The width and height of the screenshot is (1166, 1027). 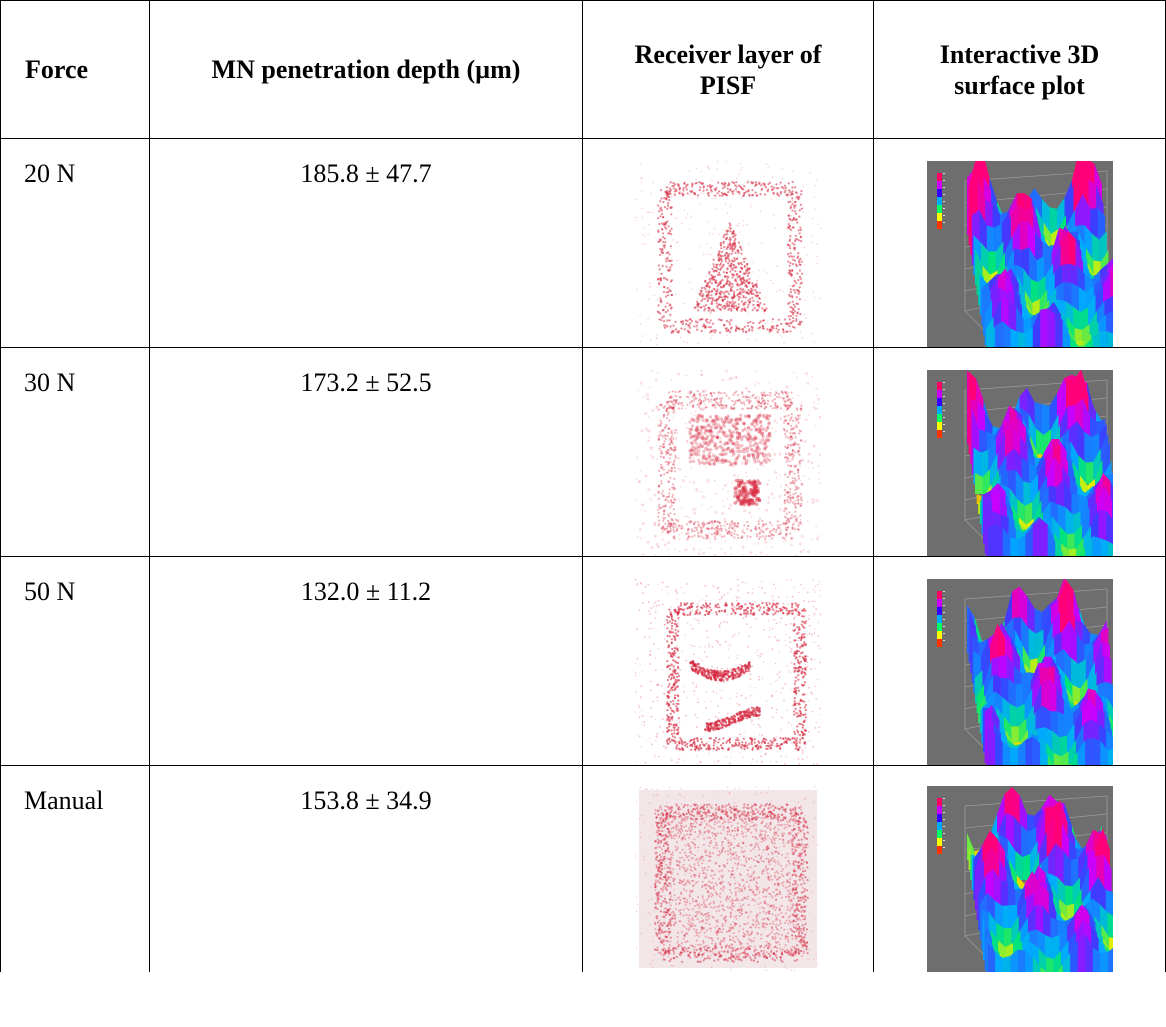 I want to click on force-cell: 50 N, so click(x=75, y=661).